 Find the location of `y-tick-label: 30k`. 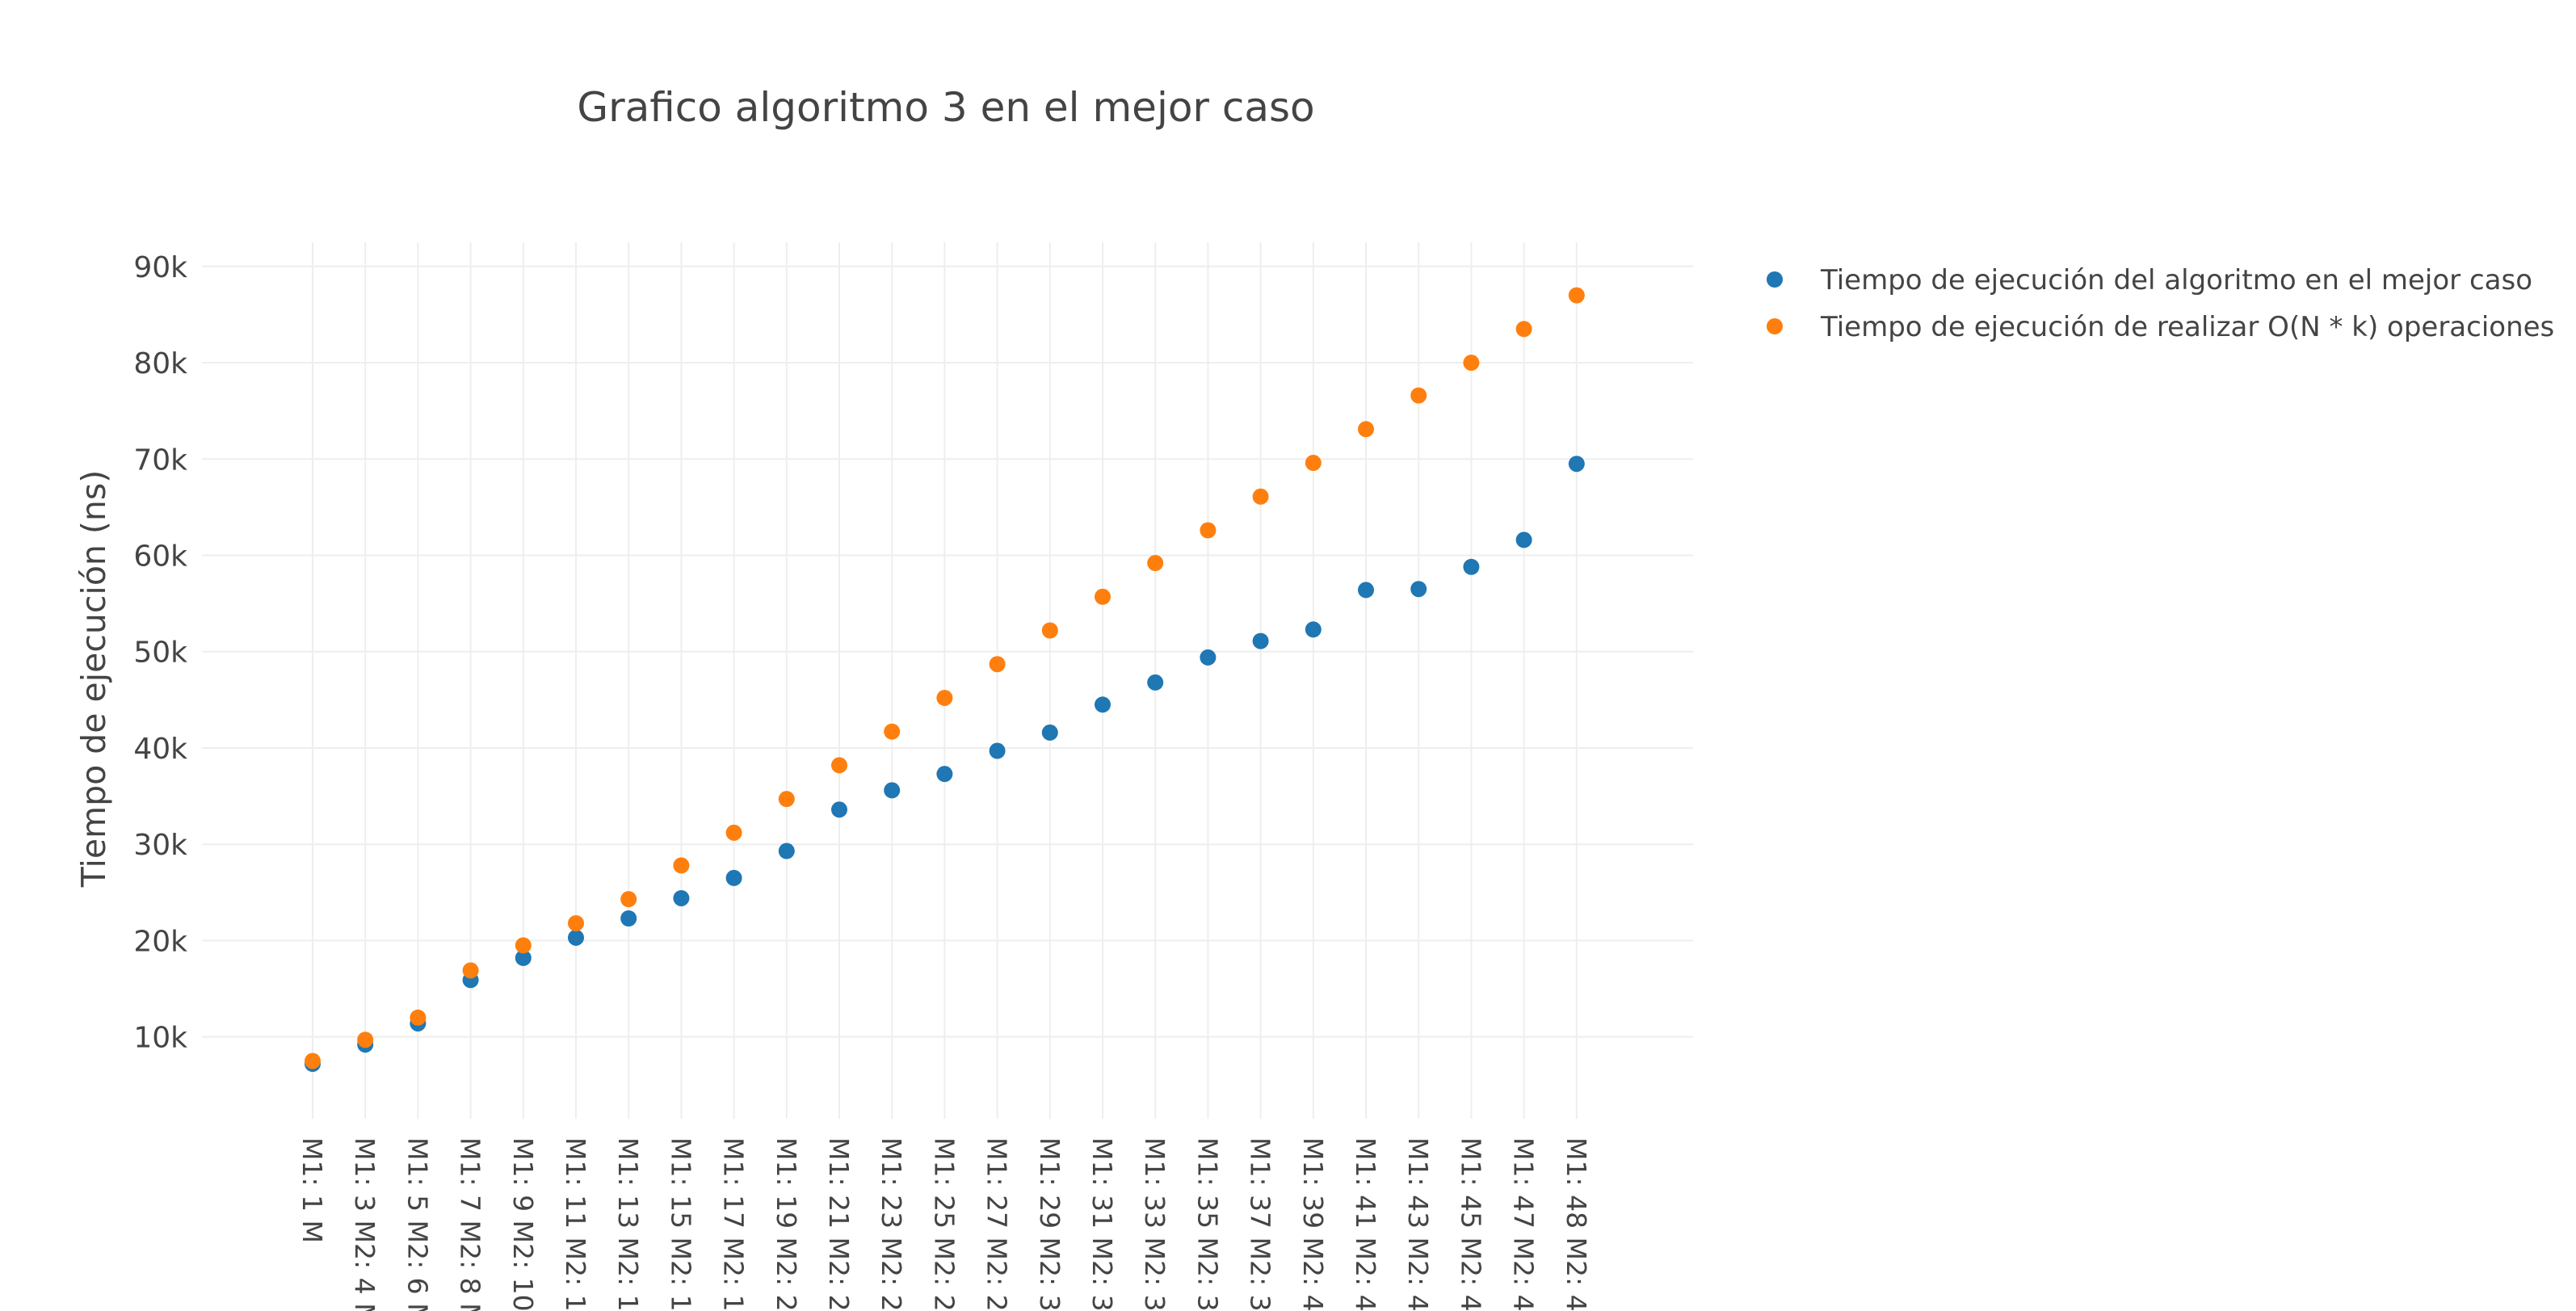

y-tick-label: 30k is located at coordinates (160, 845).